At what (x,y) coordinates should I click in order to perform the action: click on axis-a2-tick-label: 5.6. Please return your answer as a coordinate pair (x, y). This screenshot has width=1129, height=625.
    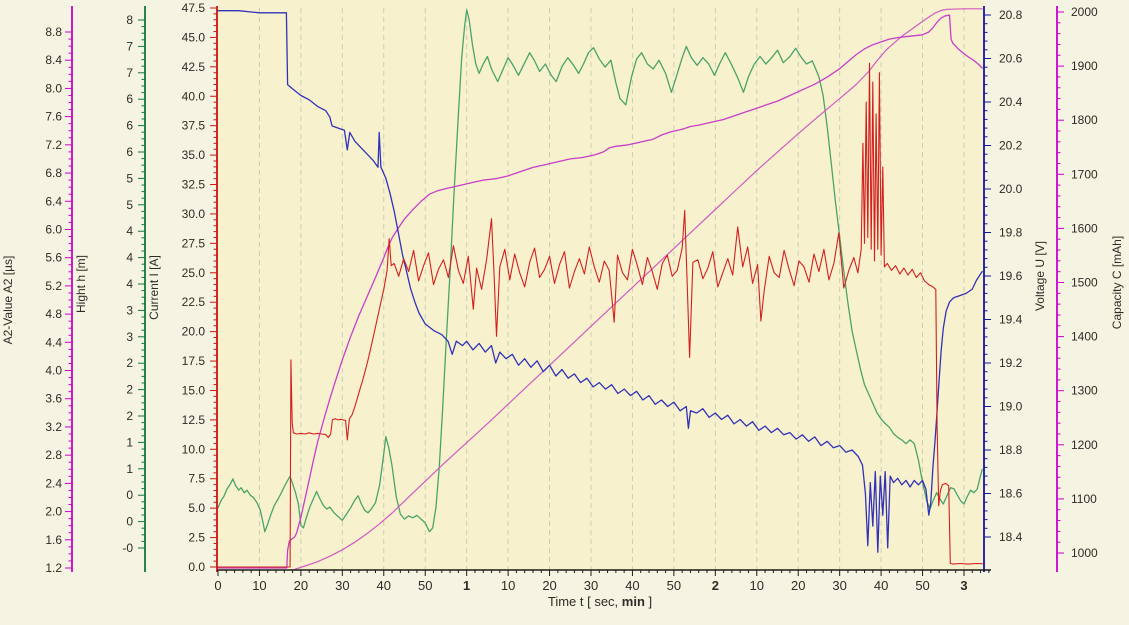
    Looking at the image, I should click on (53, 258).